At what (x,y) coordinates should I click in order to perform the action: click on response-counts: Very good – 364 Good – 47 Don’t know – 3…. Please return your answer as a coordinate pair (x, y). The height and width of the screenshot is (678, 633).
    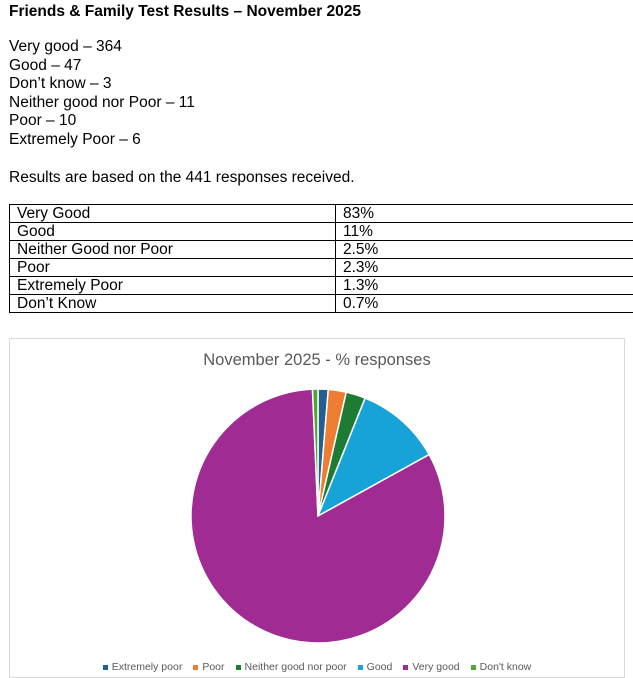
    Looking at the image, I should click on (102, 94).